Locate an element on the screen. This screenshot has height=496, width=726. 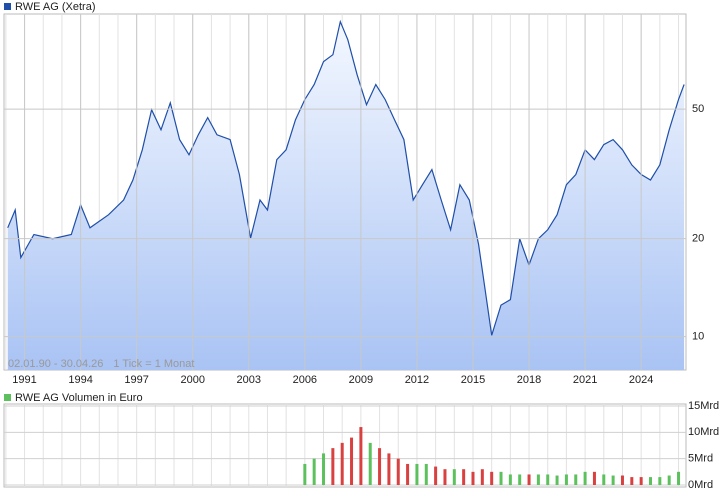
legend-label: RWE AG (Xetra) is located at coordinates (55, 7).